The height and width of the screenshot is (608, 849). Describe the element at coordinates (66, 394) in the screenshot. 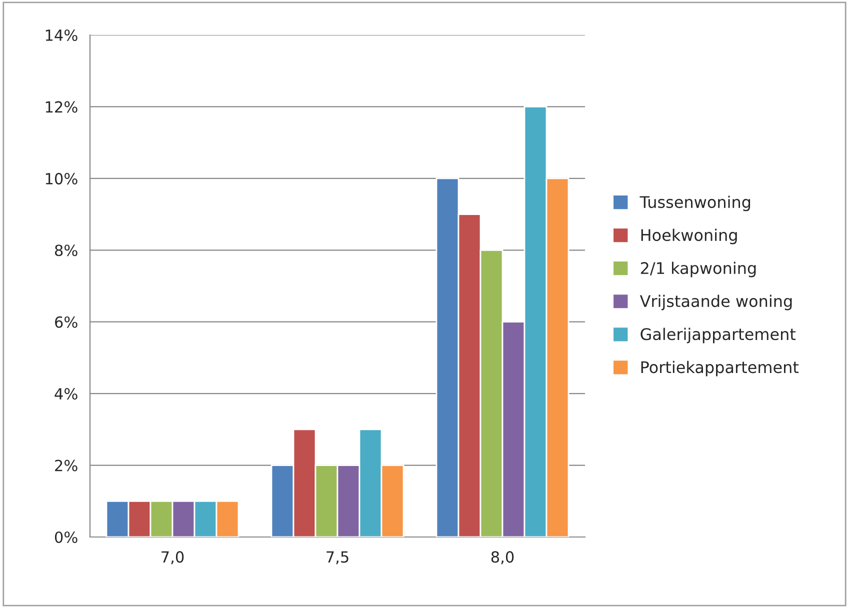

I see `y-tick-label: 4%` at that location.